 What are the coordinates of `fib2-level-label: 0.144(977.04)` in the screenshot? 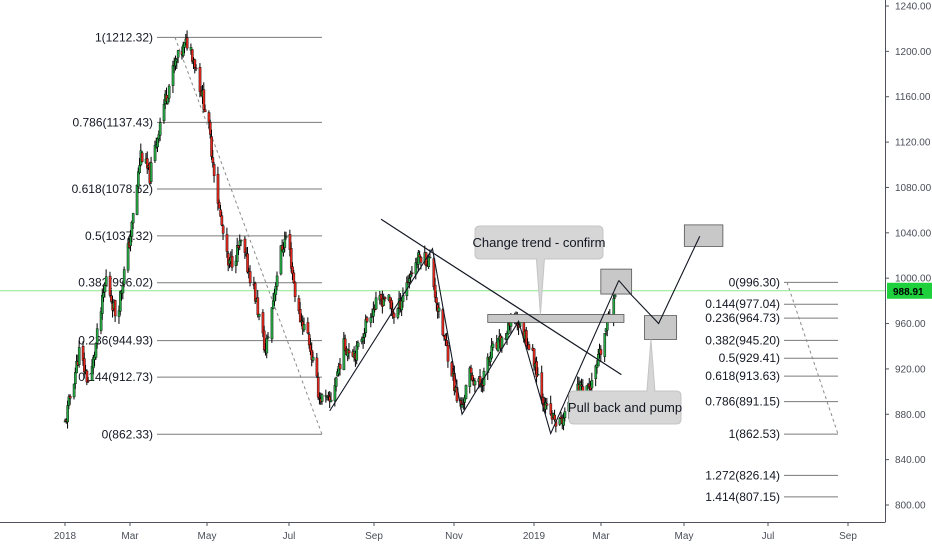 It's located at (742, 304).